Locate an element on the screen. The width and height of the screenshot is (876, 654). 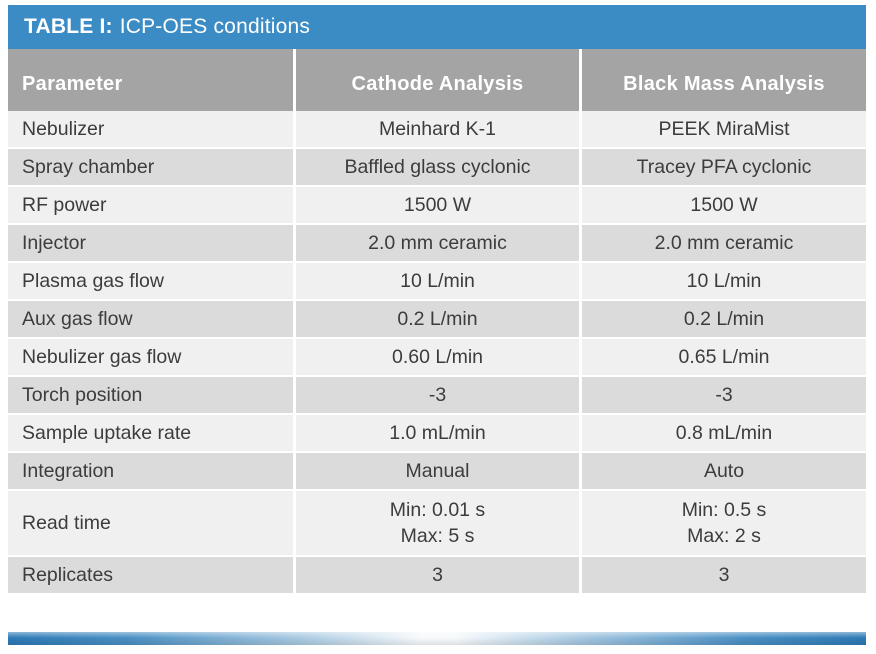
table-title-text: ICP-OES conditions is located at coordinates (215, 26).